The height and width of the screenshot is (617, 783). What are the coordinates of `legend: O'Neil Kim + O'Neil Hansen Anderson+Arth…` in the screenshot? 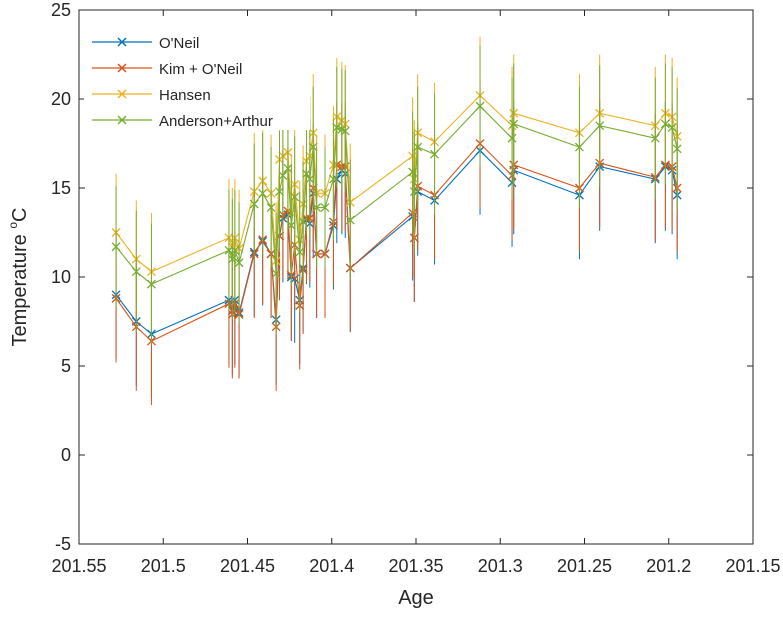 It's located at (197, 79).